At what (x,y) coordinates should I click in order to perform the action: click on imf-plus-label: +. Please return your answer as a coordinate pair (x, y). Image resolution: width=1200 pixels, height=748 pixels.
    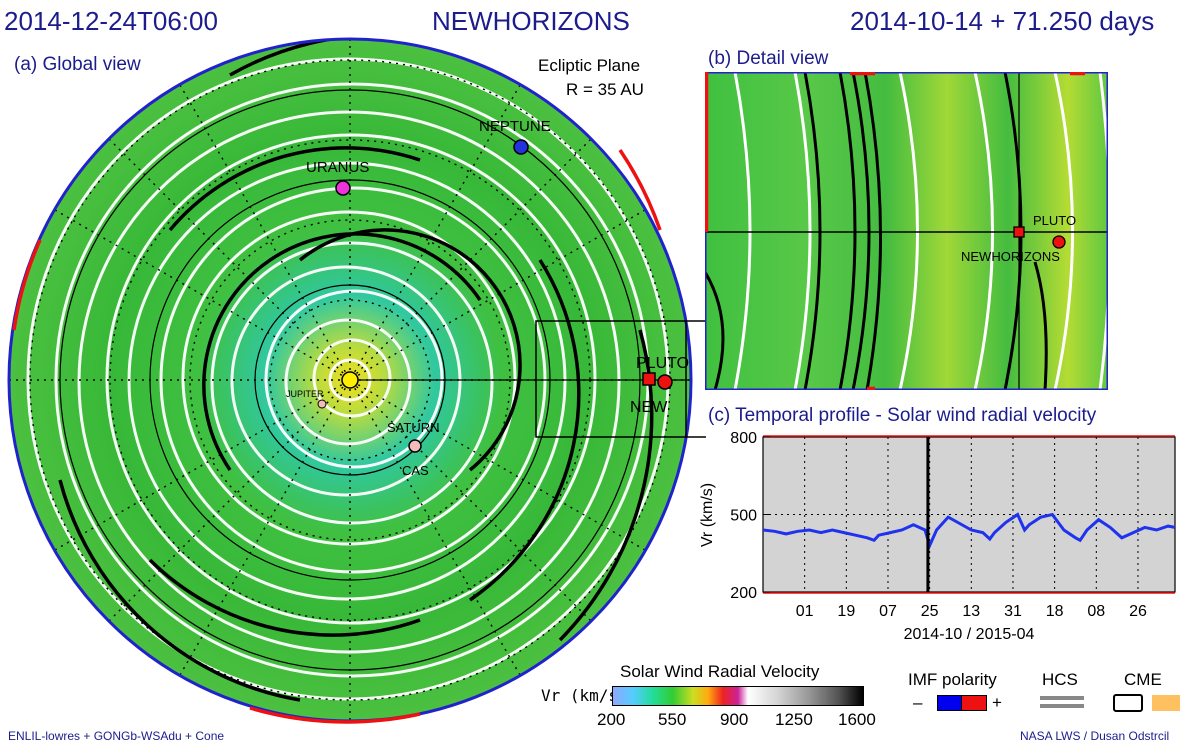
    Looking at the image, I should click on (997, 702).